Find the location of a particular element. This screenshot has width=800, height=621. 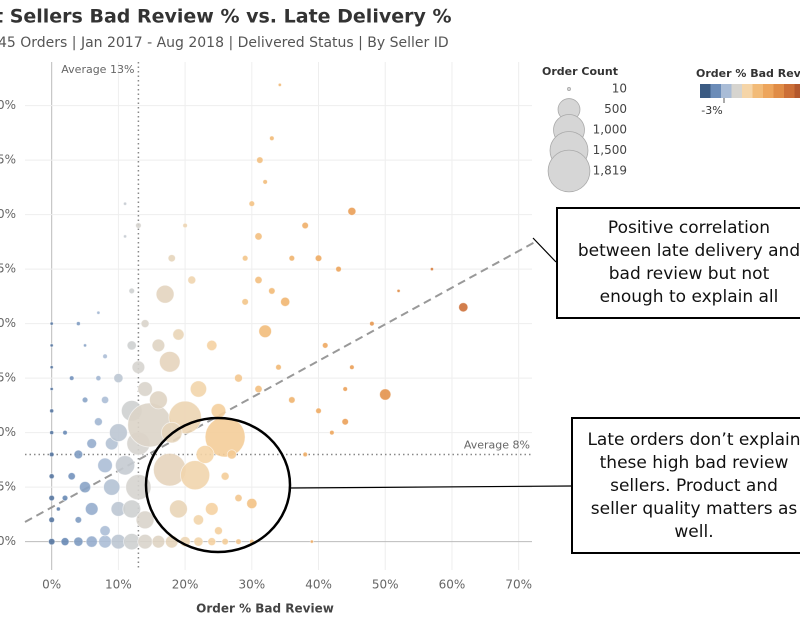

x-tick-label: 0% is located at coordinates (51, 585).